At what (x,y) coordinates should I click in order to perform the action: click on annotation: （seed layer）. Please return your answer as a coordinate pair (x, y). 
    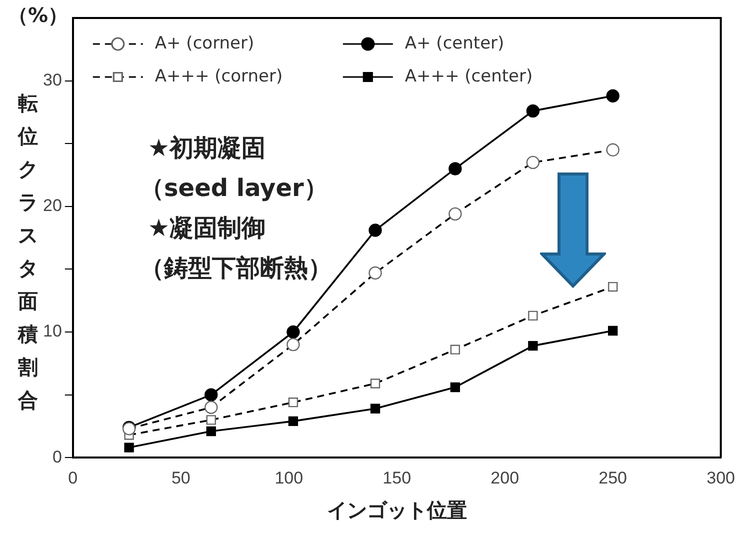
    Looking at the image, I should click on (234, 188).